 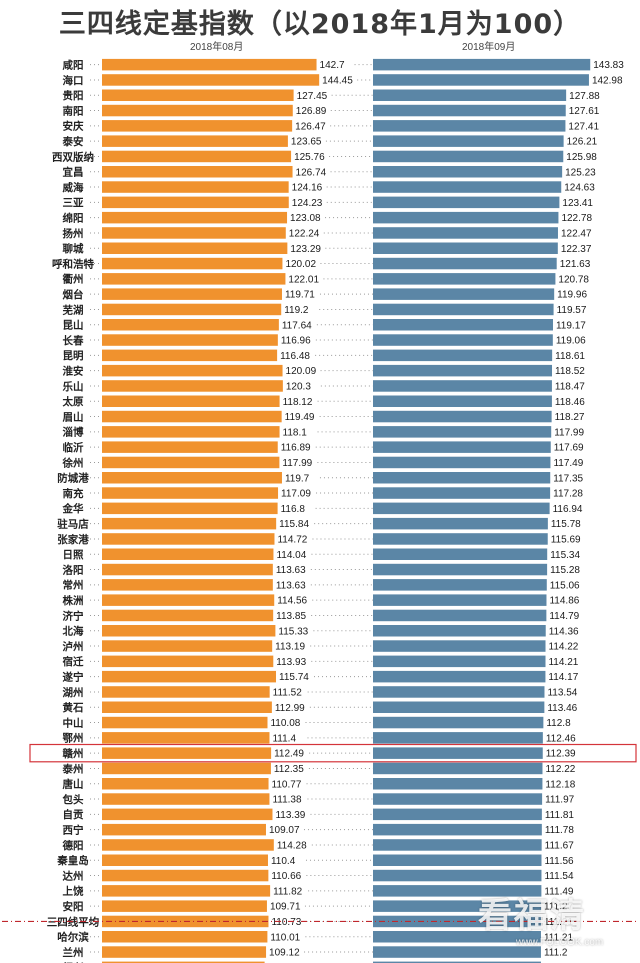 What do you see at coordinates (566, 524) in the screenshot?
I see `value-label-2: 115.78` at bounding box center [566, 524].